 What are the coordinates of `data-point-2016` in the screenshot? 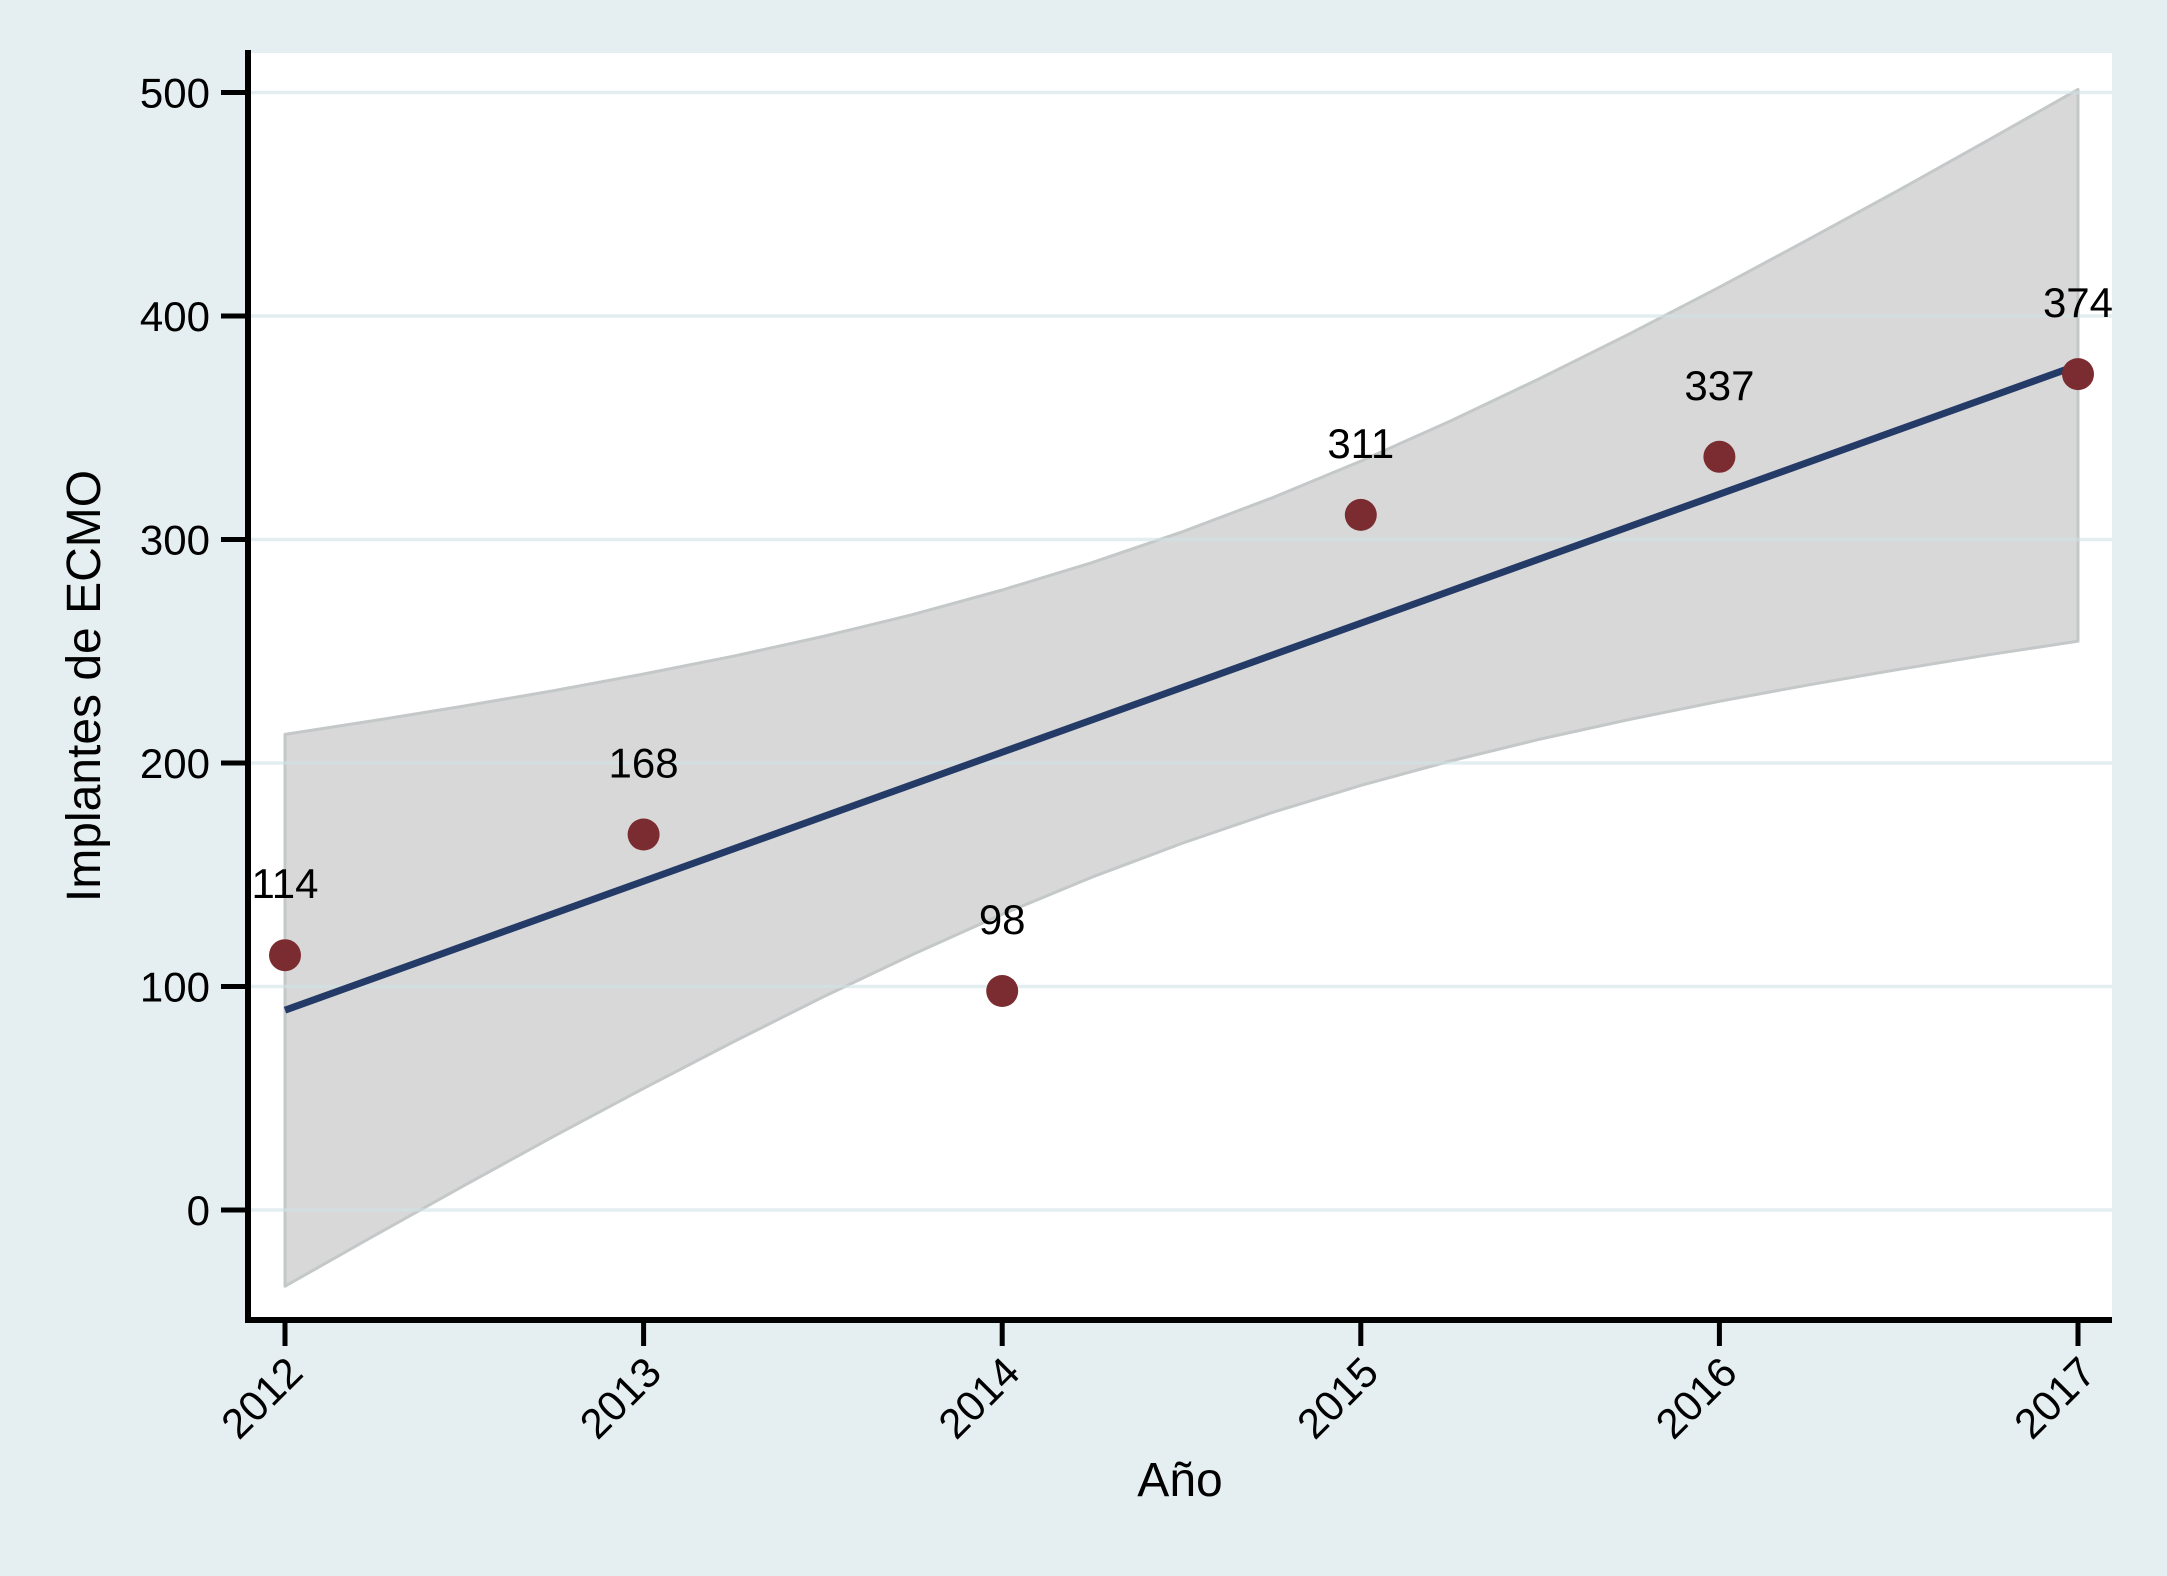 It's located at (1719, 456).